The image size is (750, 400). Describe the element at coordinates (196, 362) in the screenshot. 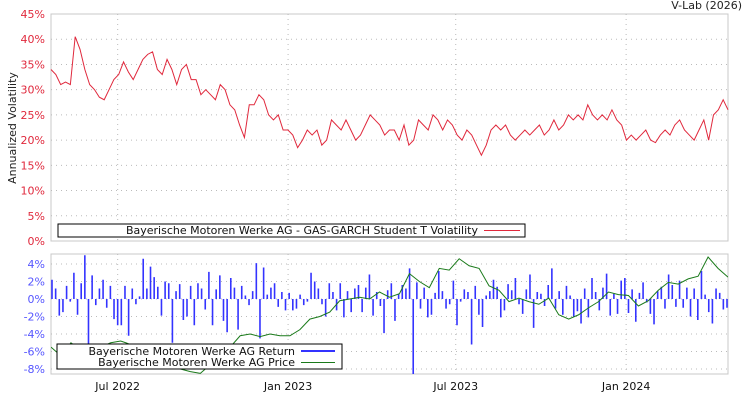

I see `legend-label-price: Bayerische Motoren Werke AG Price` at that location.